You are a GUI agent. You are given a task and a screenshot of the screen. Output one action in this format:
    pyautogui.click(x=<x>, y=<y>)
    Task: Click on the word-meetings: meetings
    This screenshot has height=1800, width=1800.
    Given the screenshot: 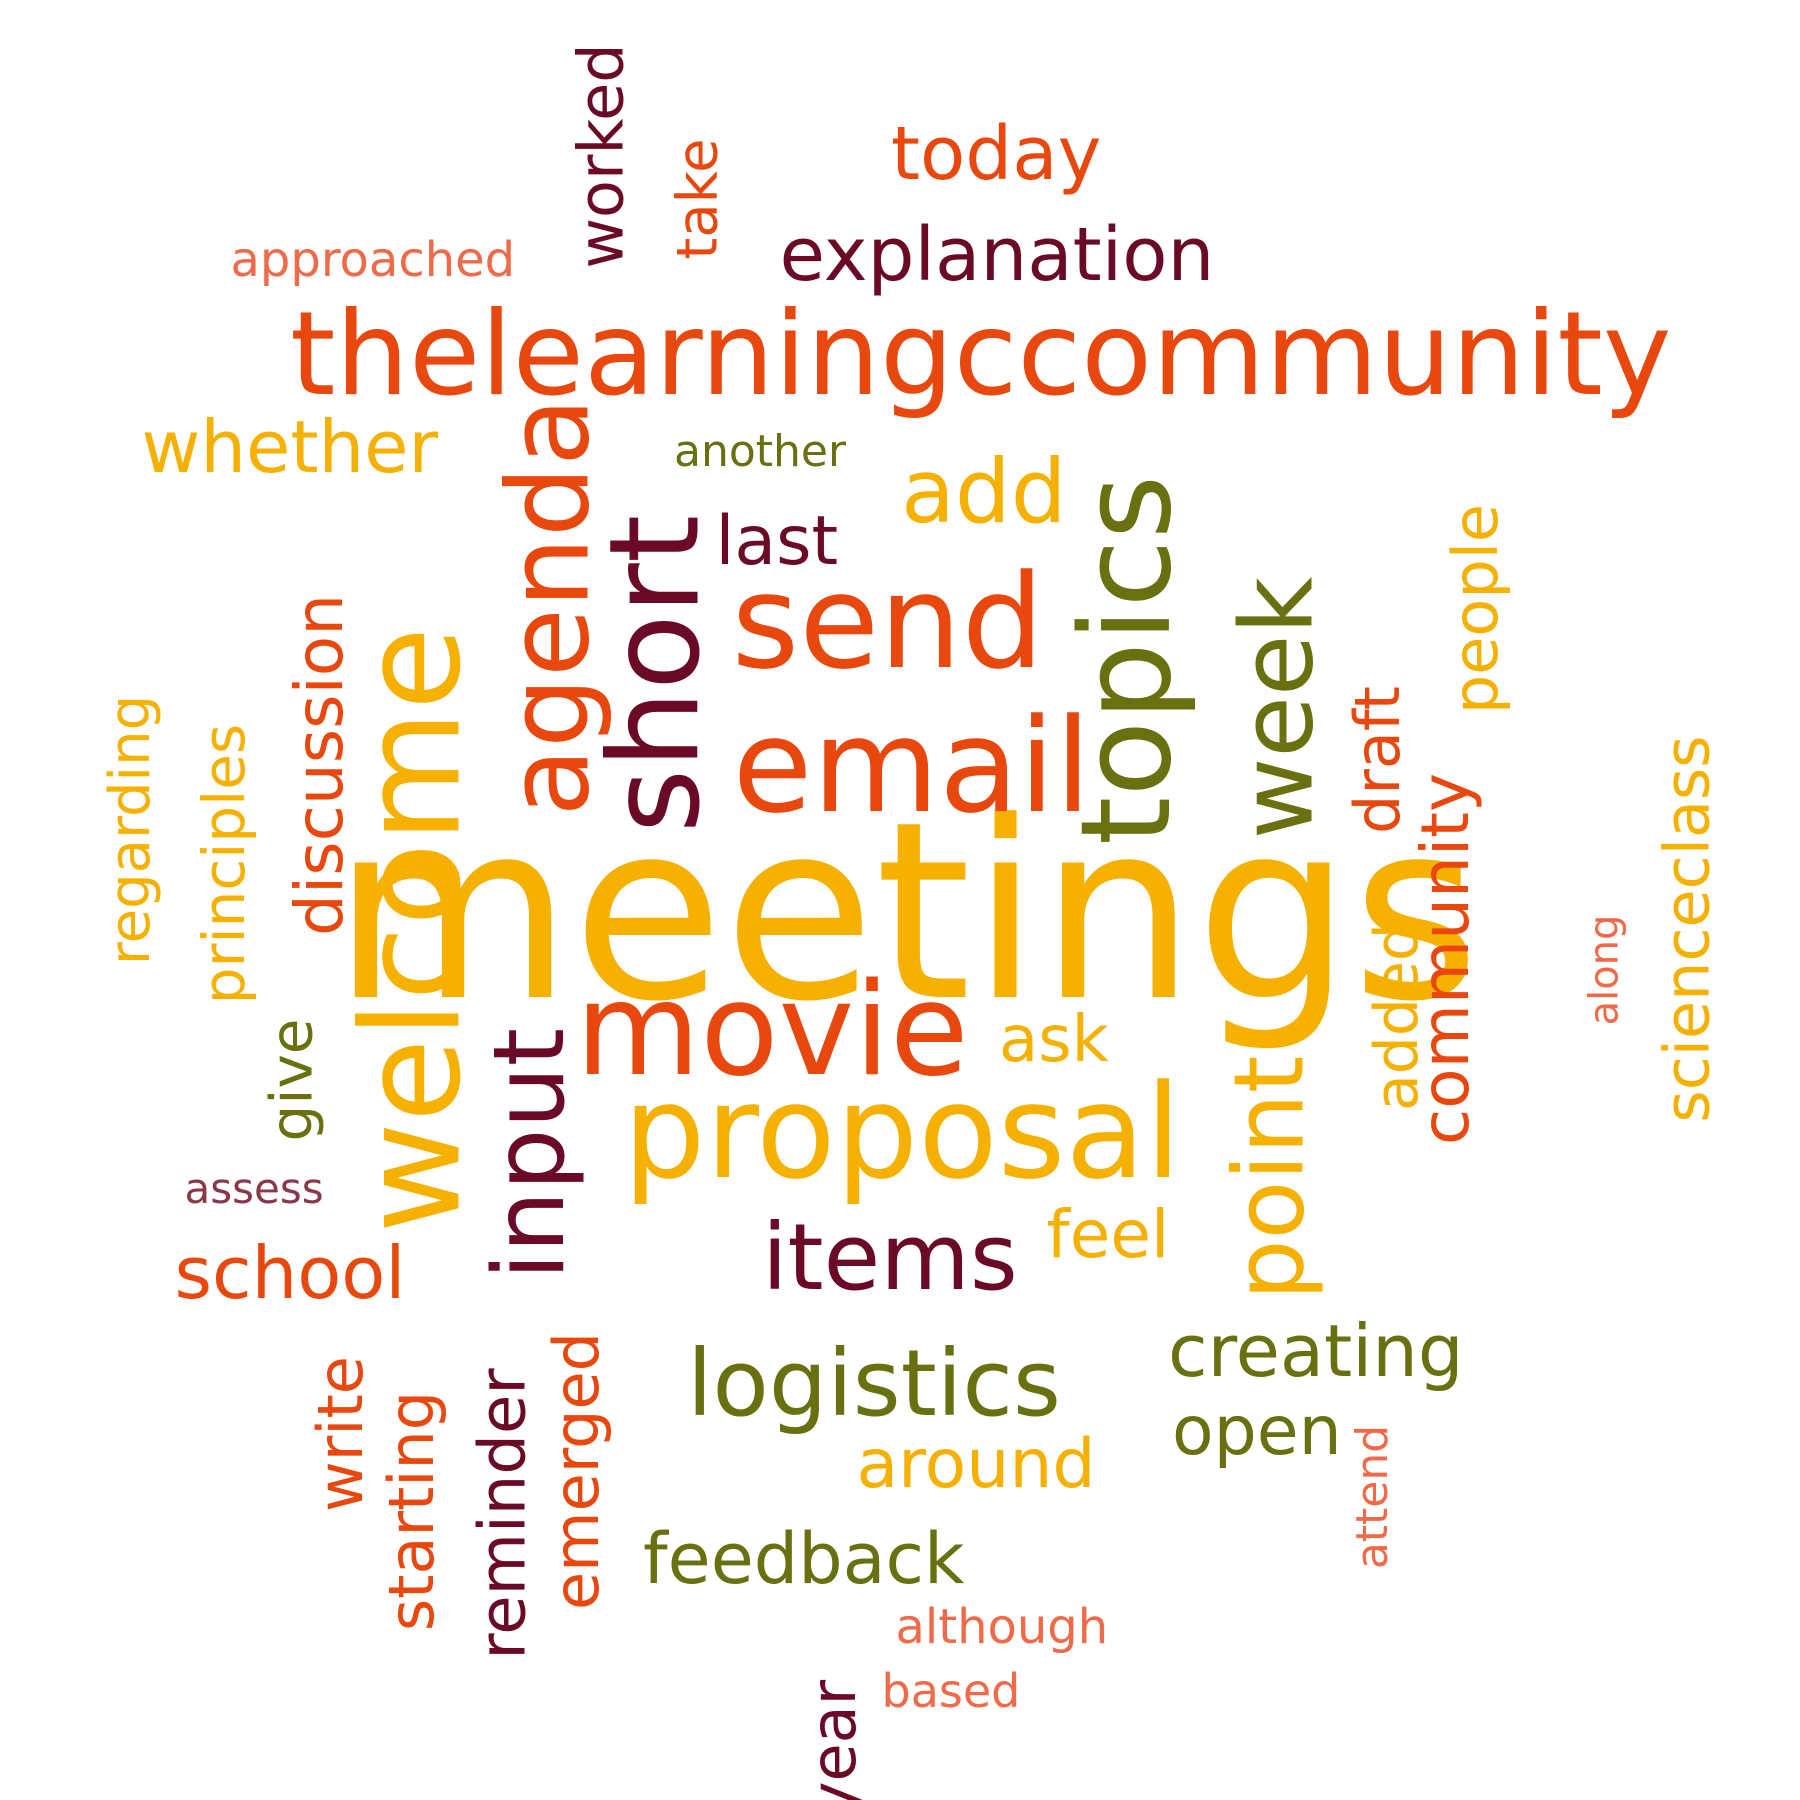 What is the action you would take?
    pyautogui.click(x=906, y=913)
    